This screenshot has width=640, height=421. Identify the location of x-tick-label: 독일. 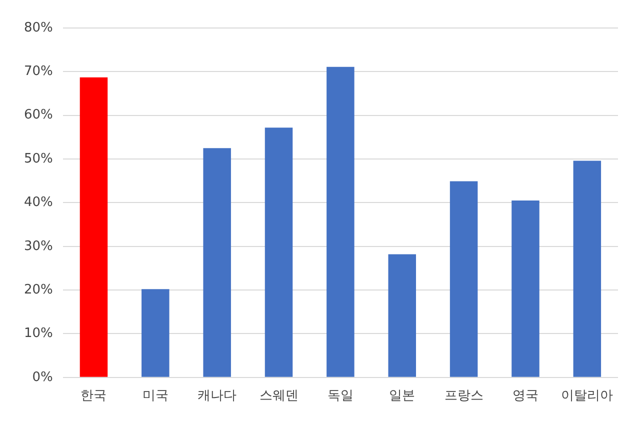
(340, 396).